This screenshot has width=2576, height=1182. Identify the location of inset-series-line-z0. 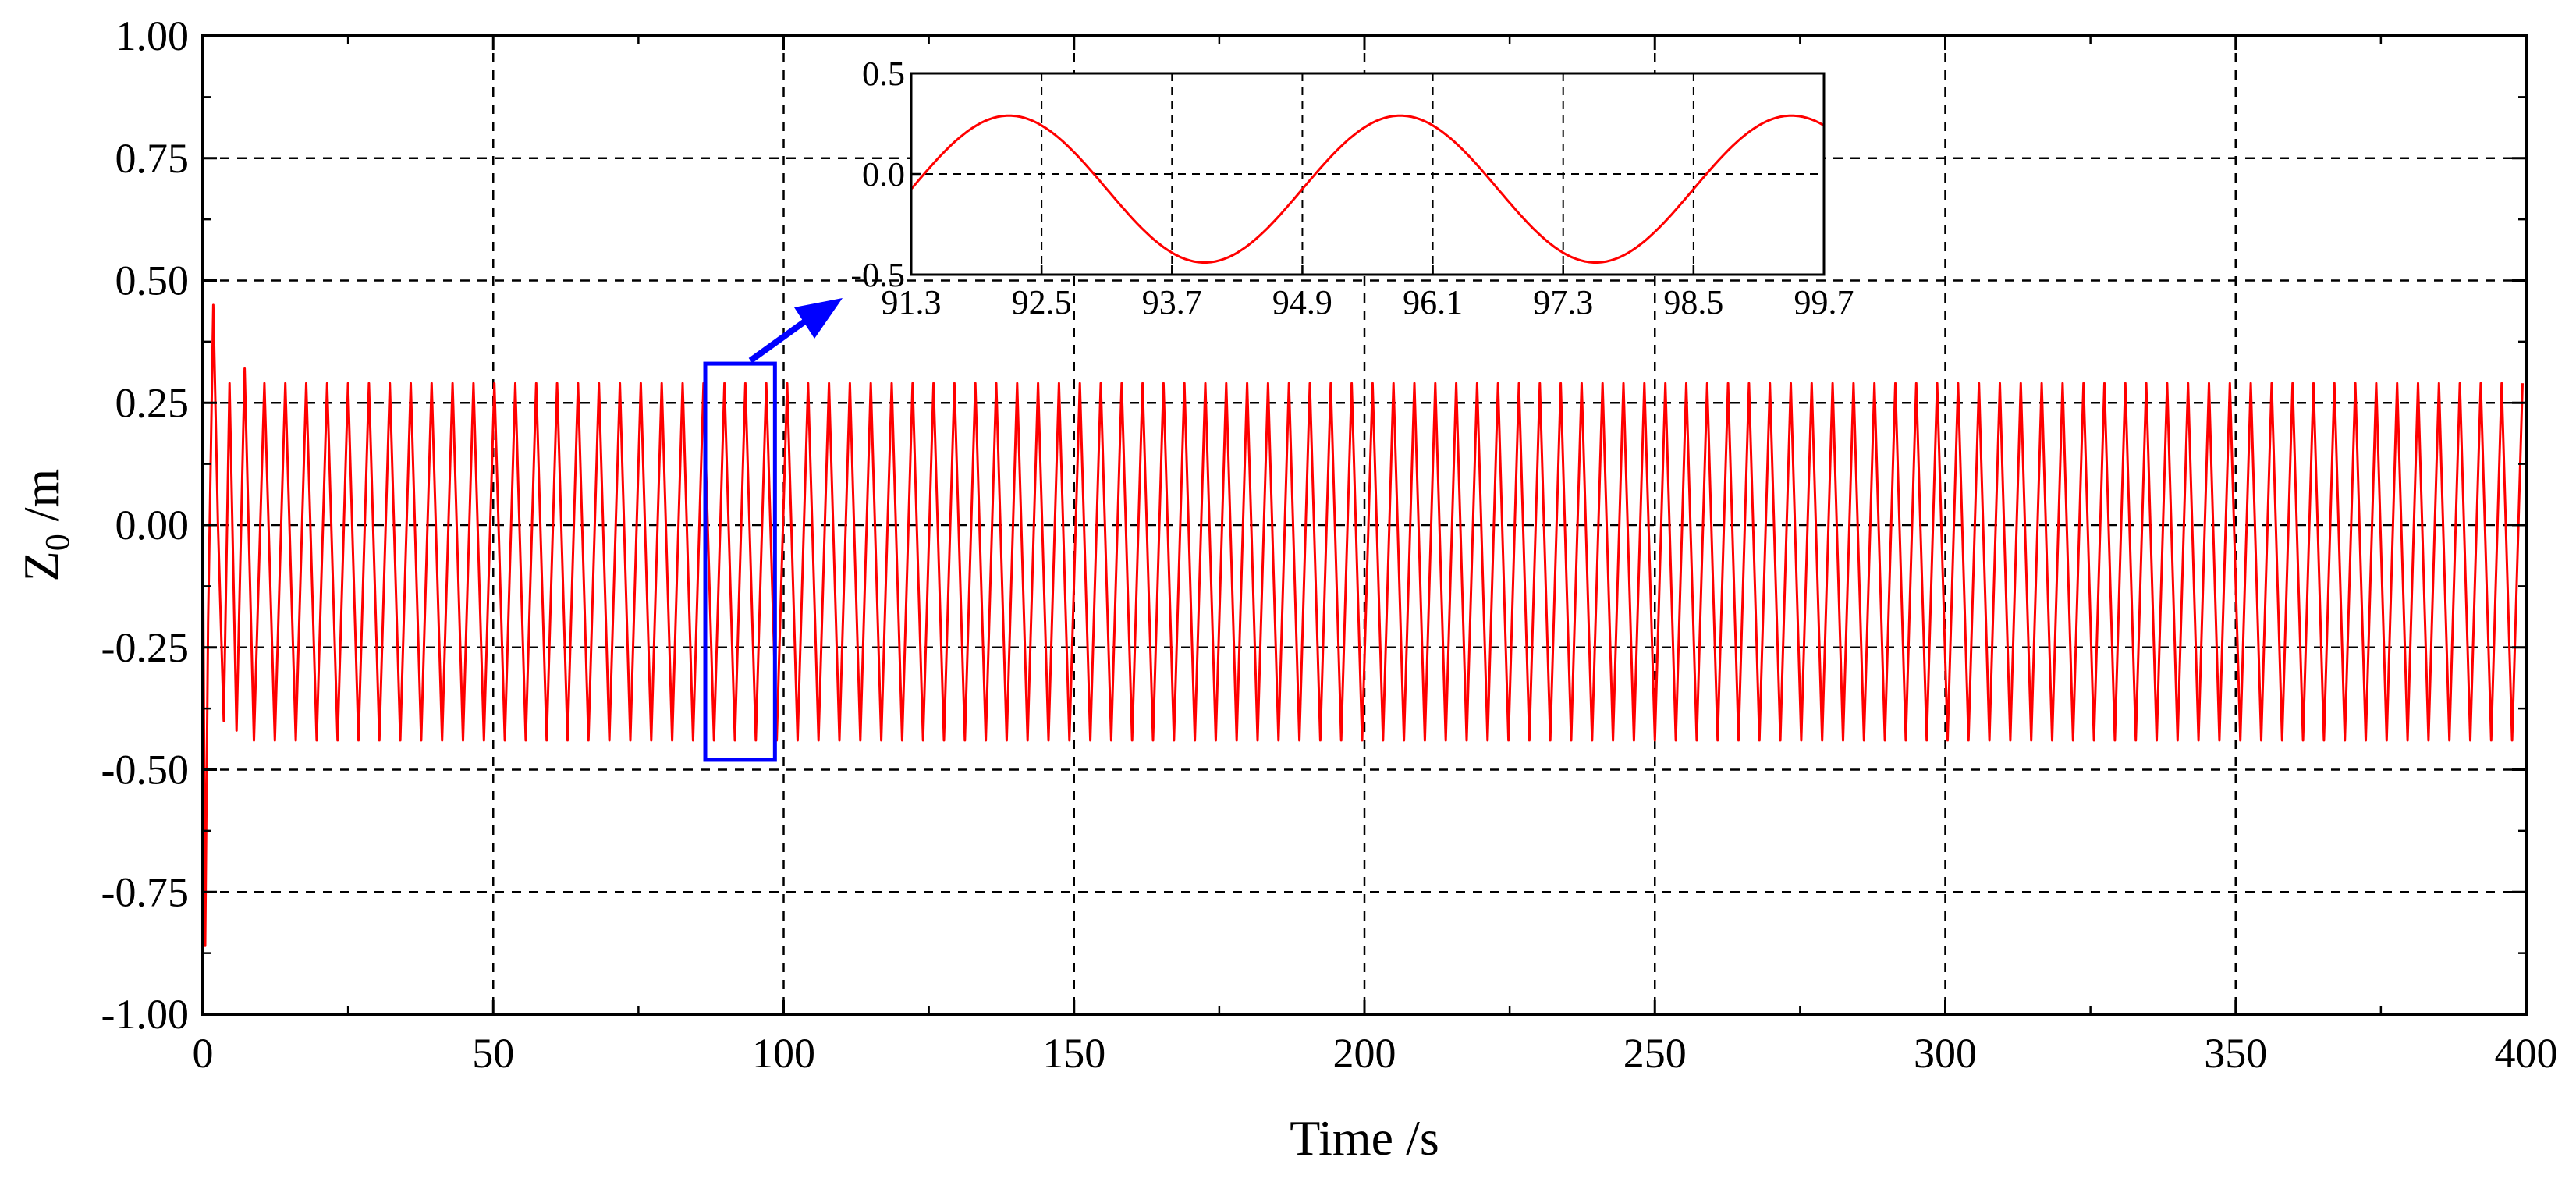
(1367, 189).